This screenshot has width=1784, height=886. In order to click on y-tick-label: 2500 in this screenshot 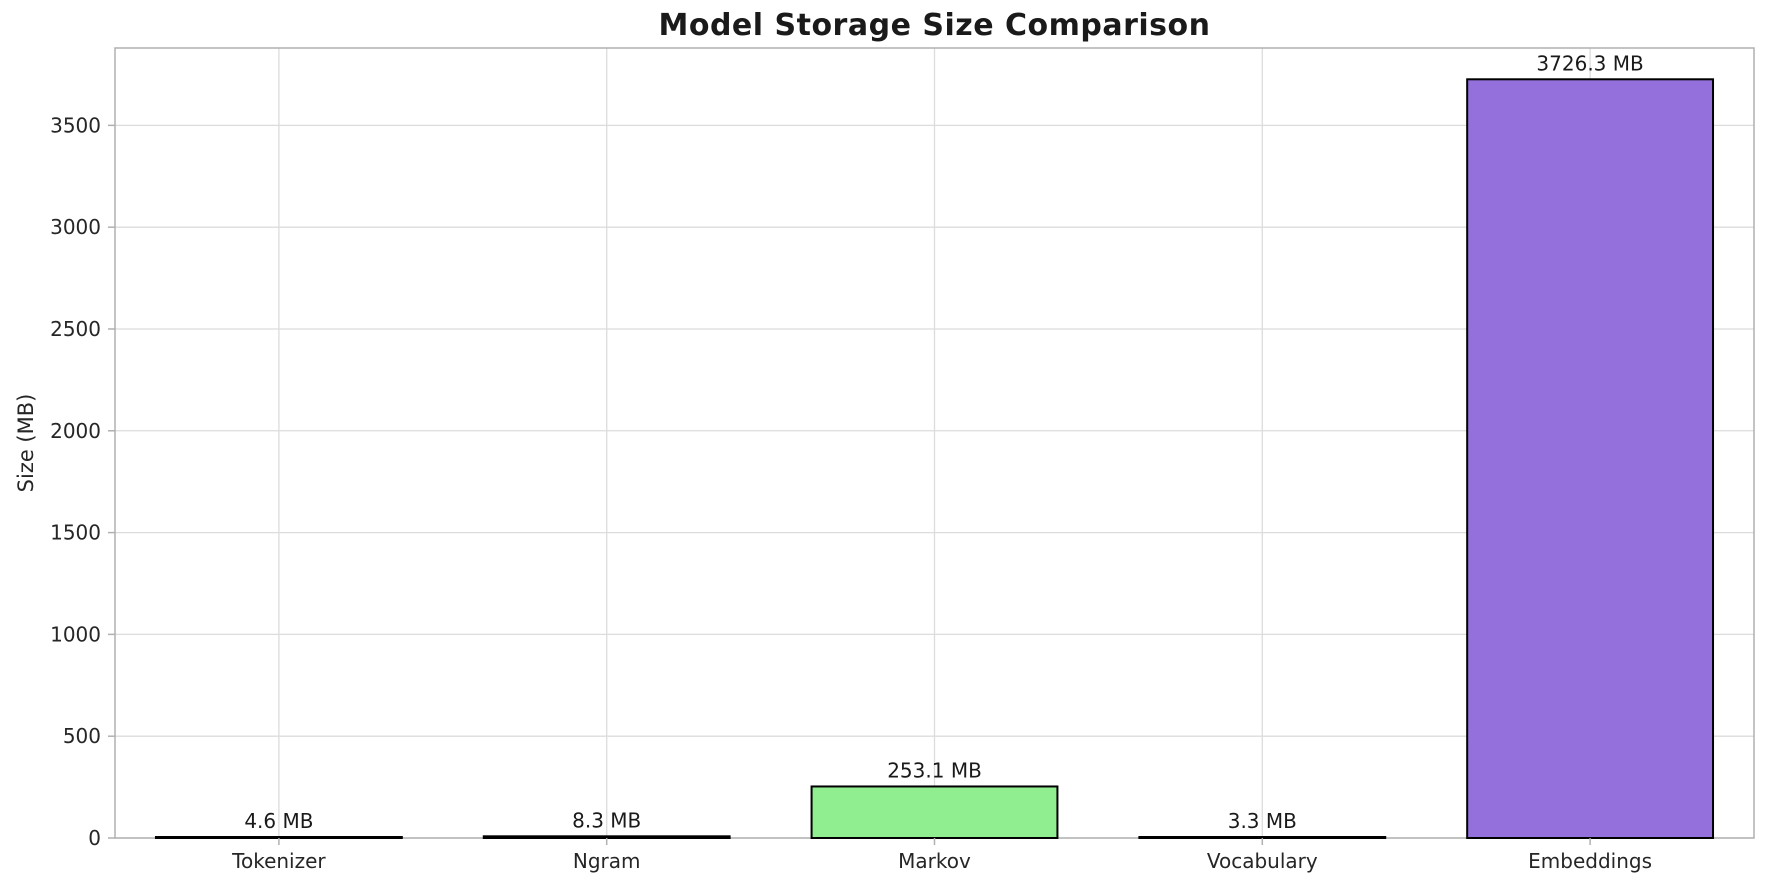, I will do `click(75, 329)`.